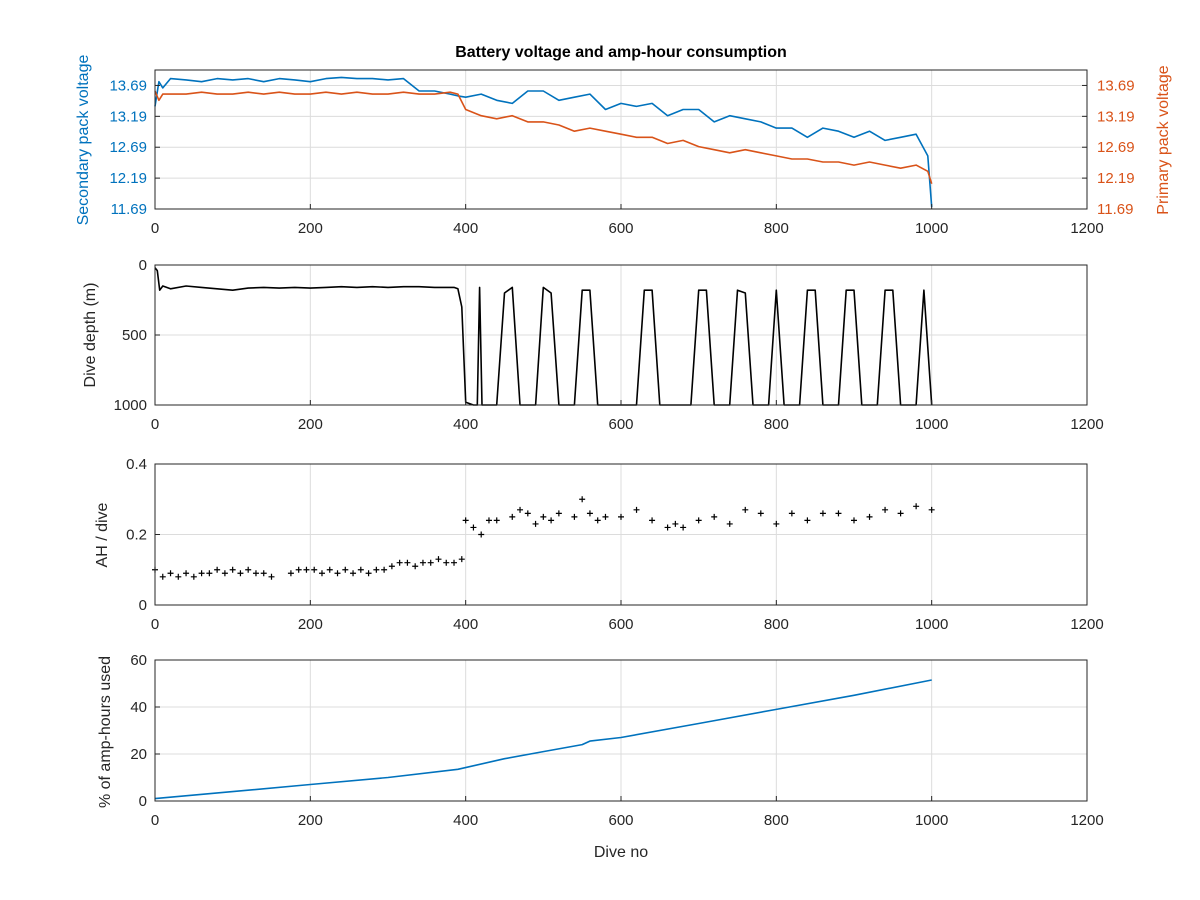 This screenshot has height=900, width=1200. What do you see at coordinates (128, 116) in the screenshot?
I see `y-tick-label: 13.19` at bounding box center [128, 116].